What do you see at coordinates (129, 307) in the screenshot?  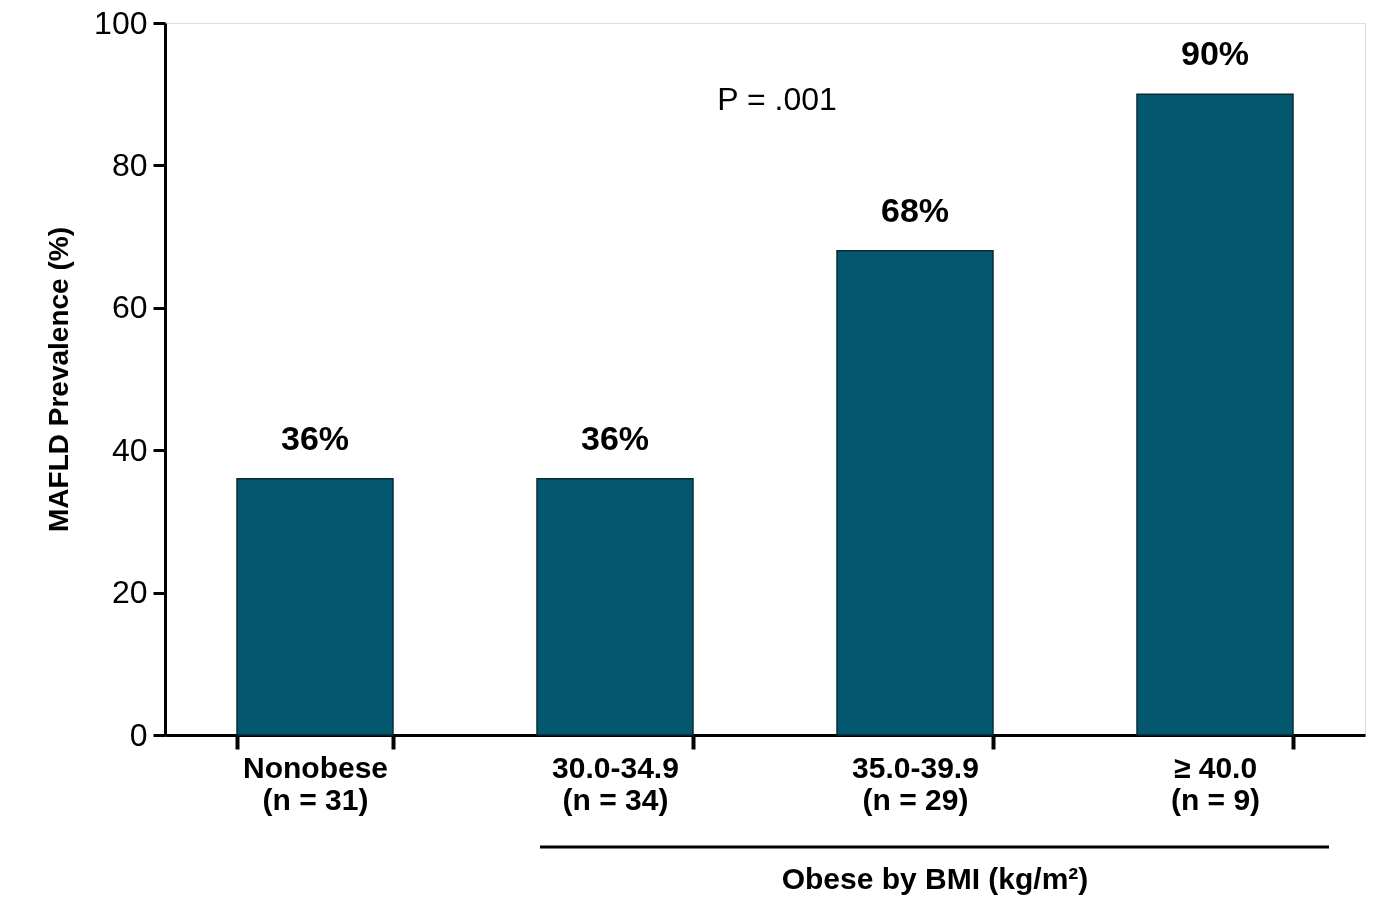 I see `y-tick-label: 60` at bounding box center [129, 307].